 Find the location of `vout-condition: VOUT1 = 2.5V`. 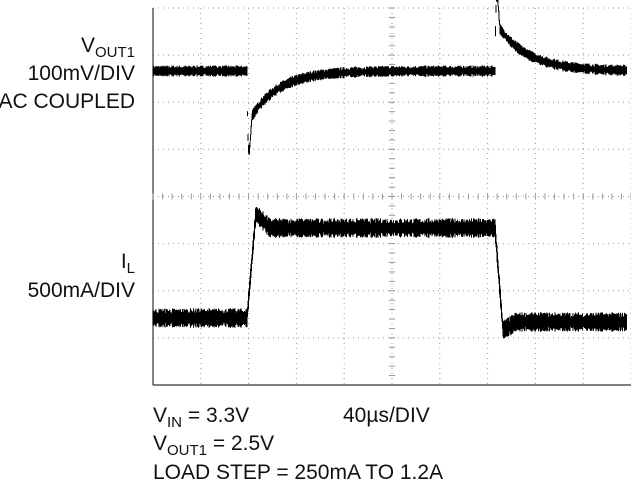

vout-condition: VOUT1 = 2.5V is located at coordinates (213, 445).